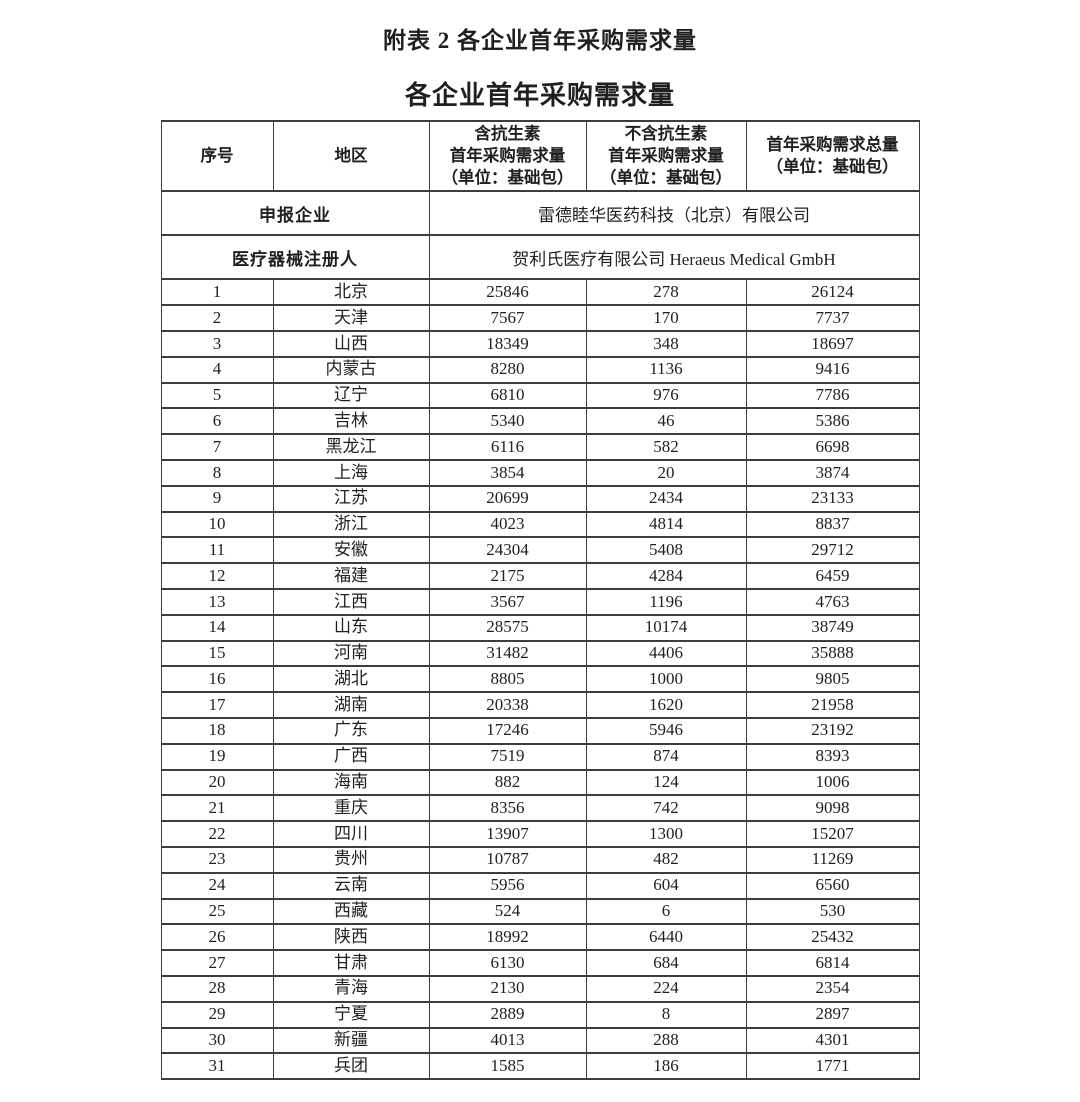 This screenshot has height=1102, width=1080. Describe the element at coordinates (217, 963) in the screenshot. I see `row-number-cell: 27` at that location.